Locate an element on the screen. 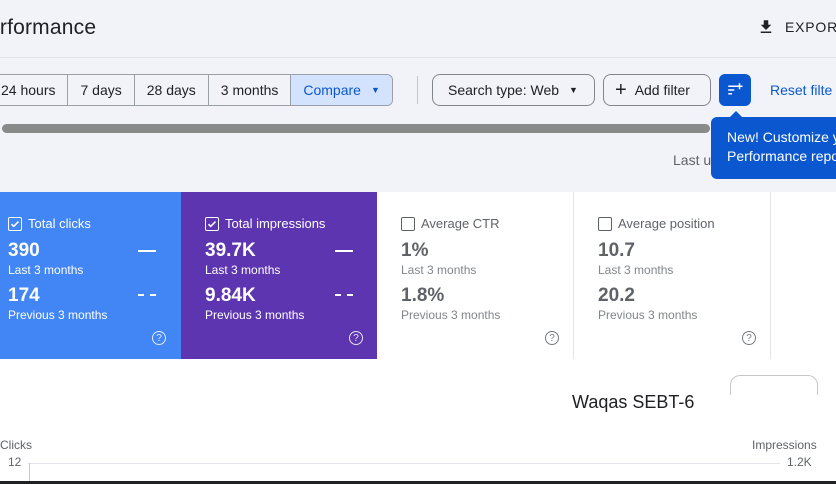  search-type-dropdown: Search type: Web ▼ is located at coordinates (513, 90).